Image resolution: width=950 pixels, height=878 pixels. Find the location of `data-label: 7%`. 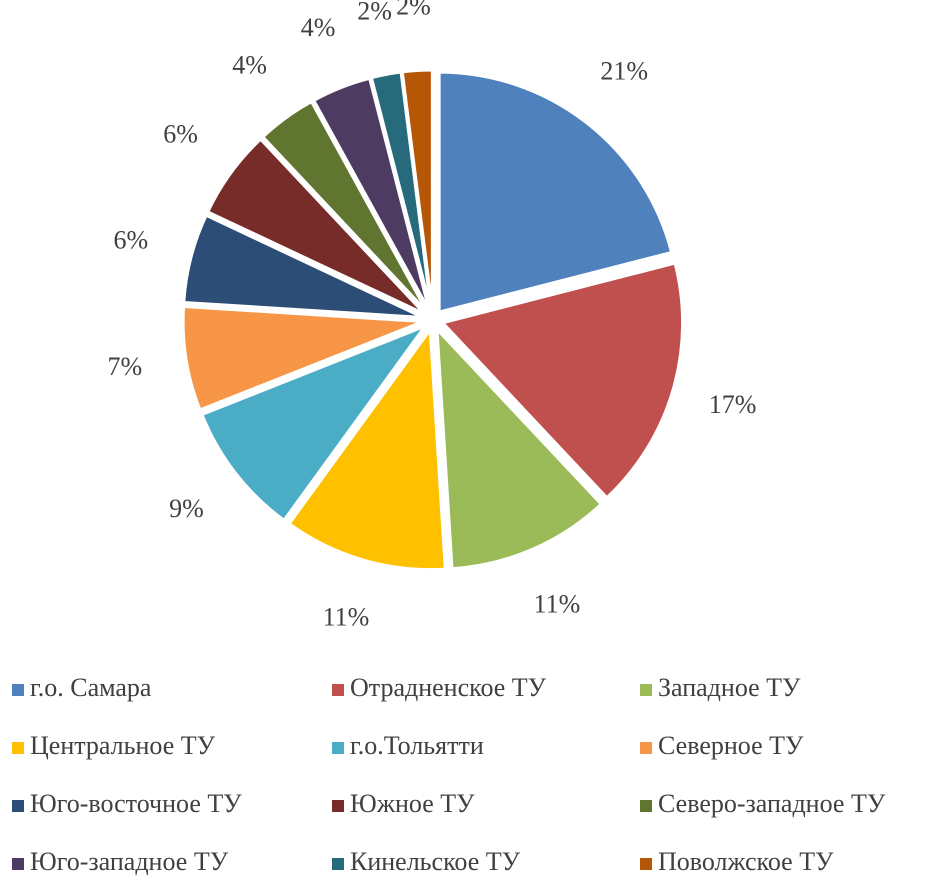

data-label: 7% is located at coordinates (125, 366).